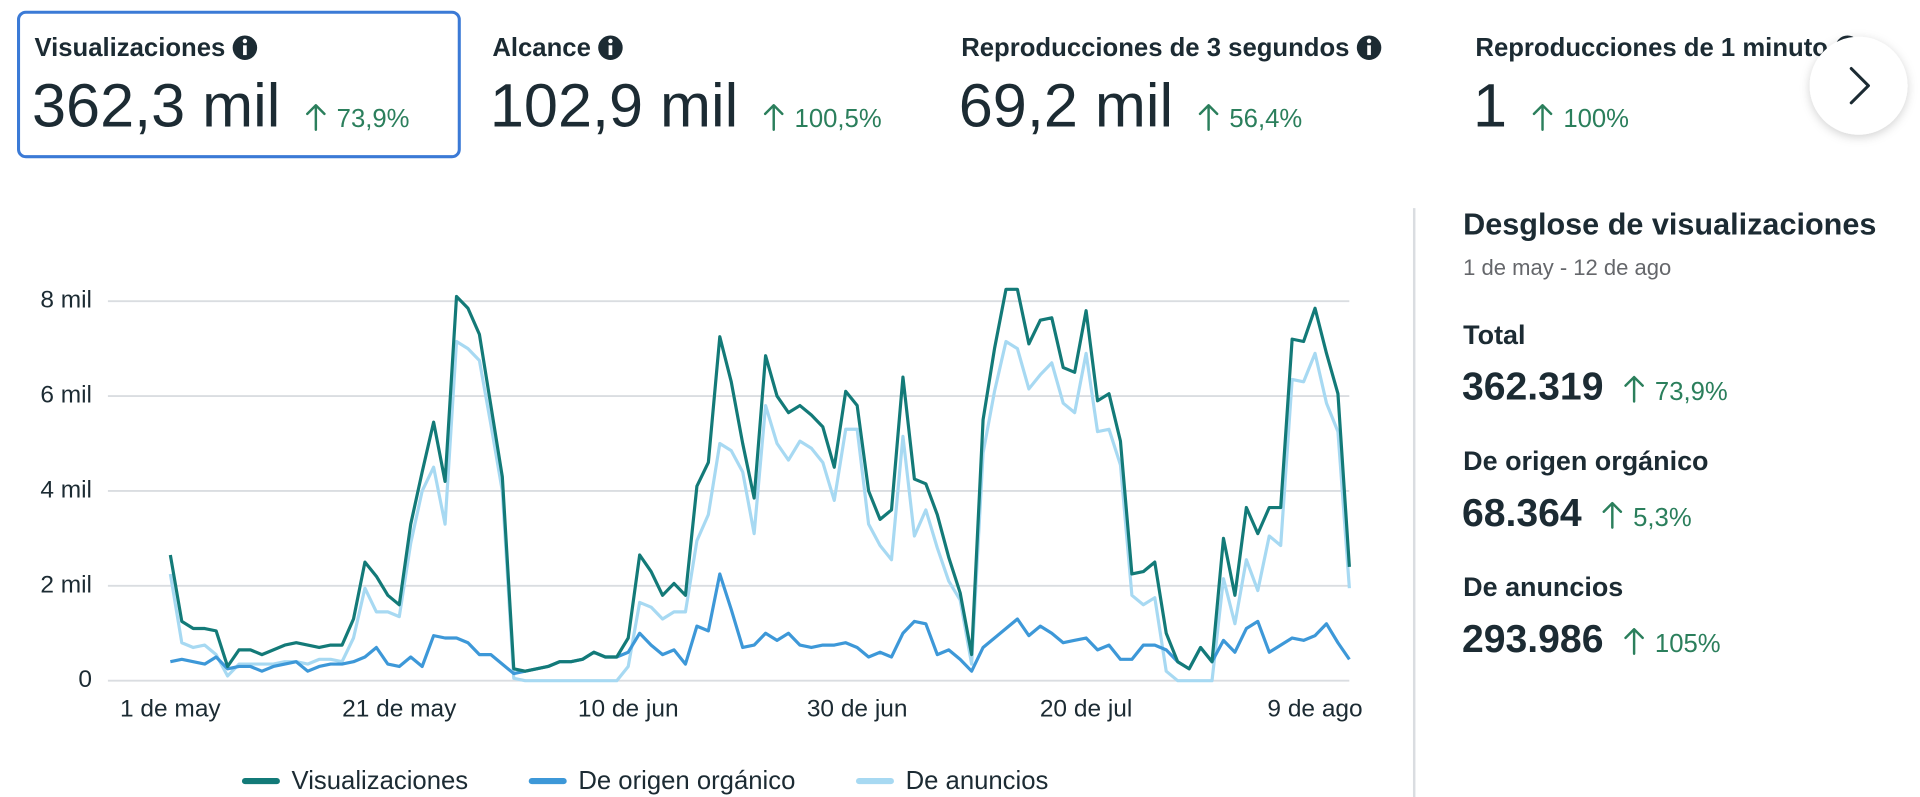 The height and width of the screenshot is (797, 1920). What do you see at coordinates (1662, 518) in the screenshot?
I see `breakdown-change: 5,3%` at bounding box center [1662, 518].